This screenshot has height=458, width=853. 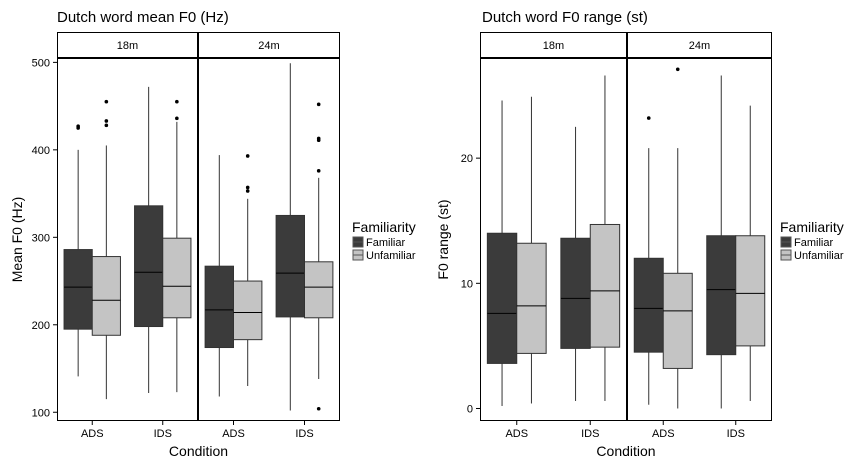 I want to click on panel-border, so click(x=269, y=239).